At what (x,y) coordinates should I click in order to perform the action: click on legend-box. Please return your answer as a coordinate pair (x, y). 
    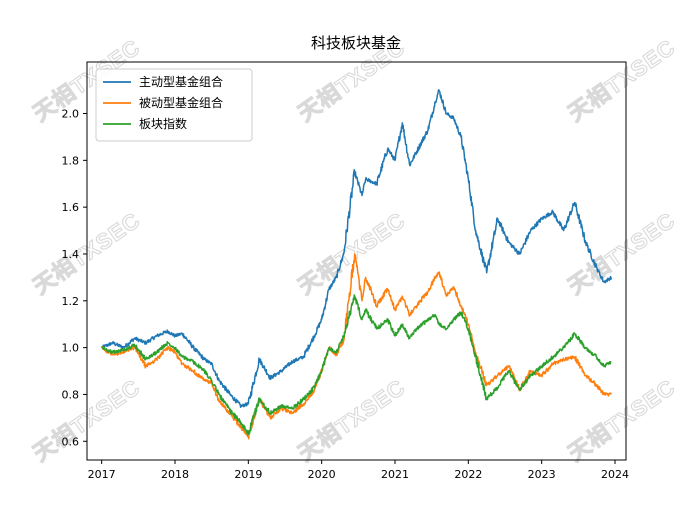
    Looking at the image, I should click on (174, 105).